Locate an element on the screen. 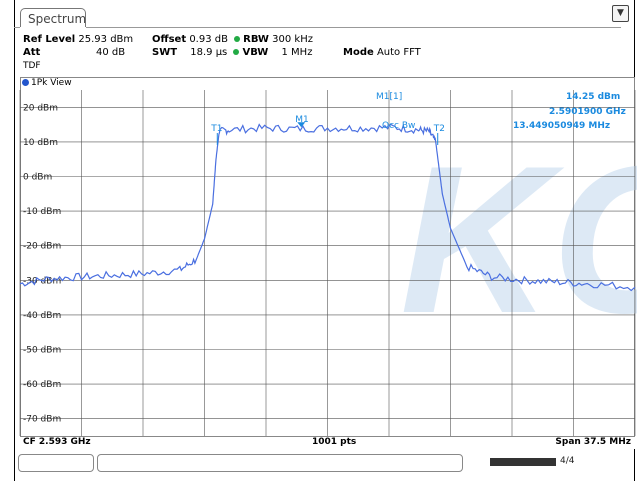 The image size is (637, 481). y-axis-label: 10 dBm is located at coordinates (40, 143).